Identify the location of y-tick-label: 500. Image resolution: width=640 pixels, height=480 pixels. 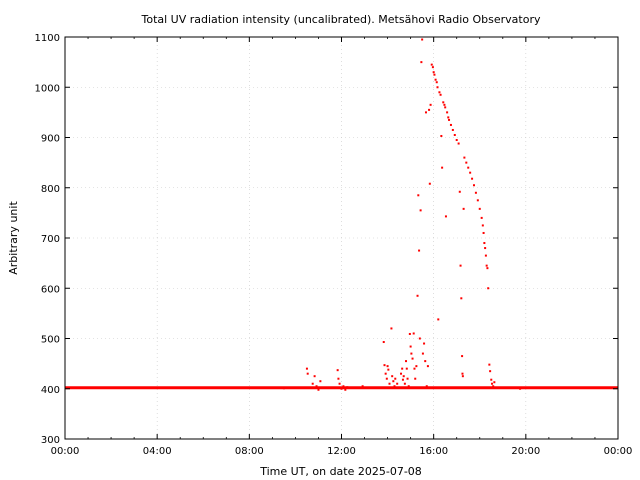
(50, 340).